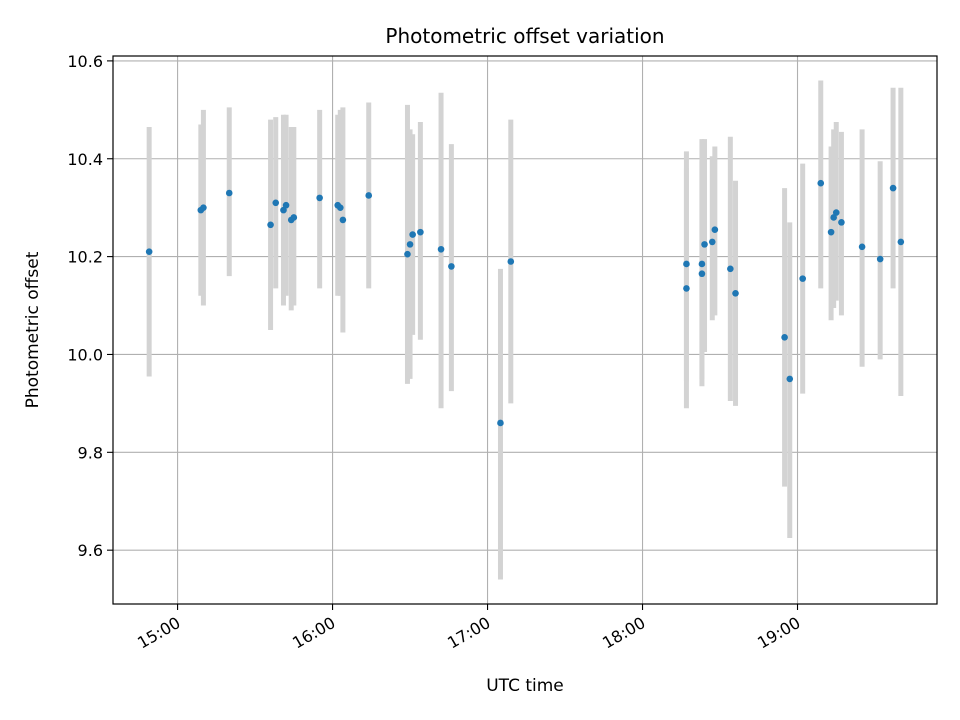 This screenshot has height=720, width=960. Describe the element at coordinates (524, 36) in the screenshot. I see `chart-title: Photometric offset variation` at that location.